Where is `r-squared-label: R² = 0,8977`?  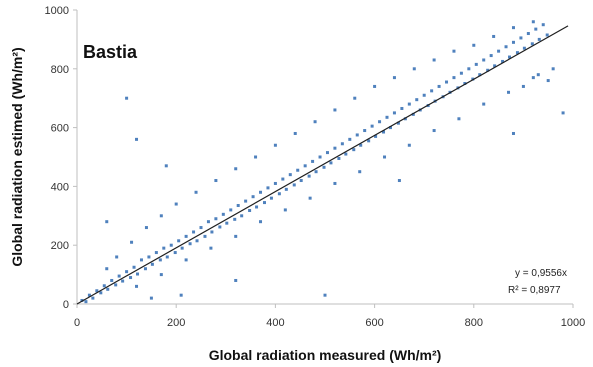
r-squared-label: R² = 0,8977 is located at coordinates (534, 290).